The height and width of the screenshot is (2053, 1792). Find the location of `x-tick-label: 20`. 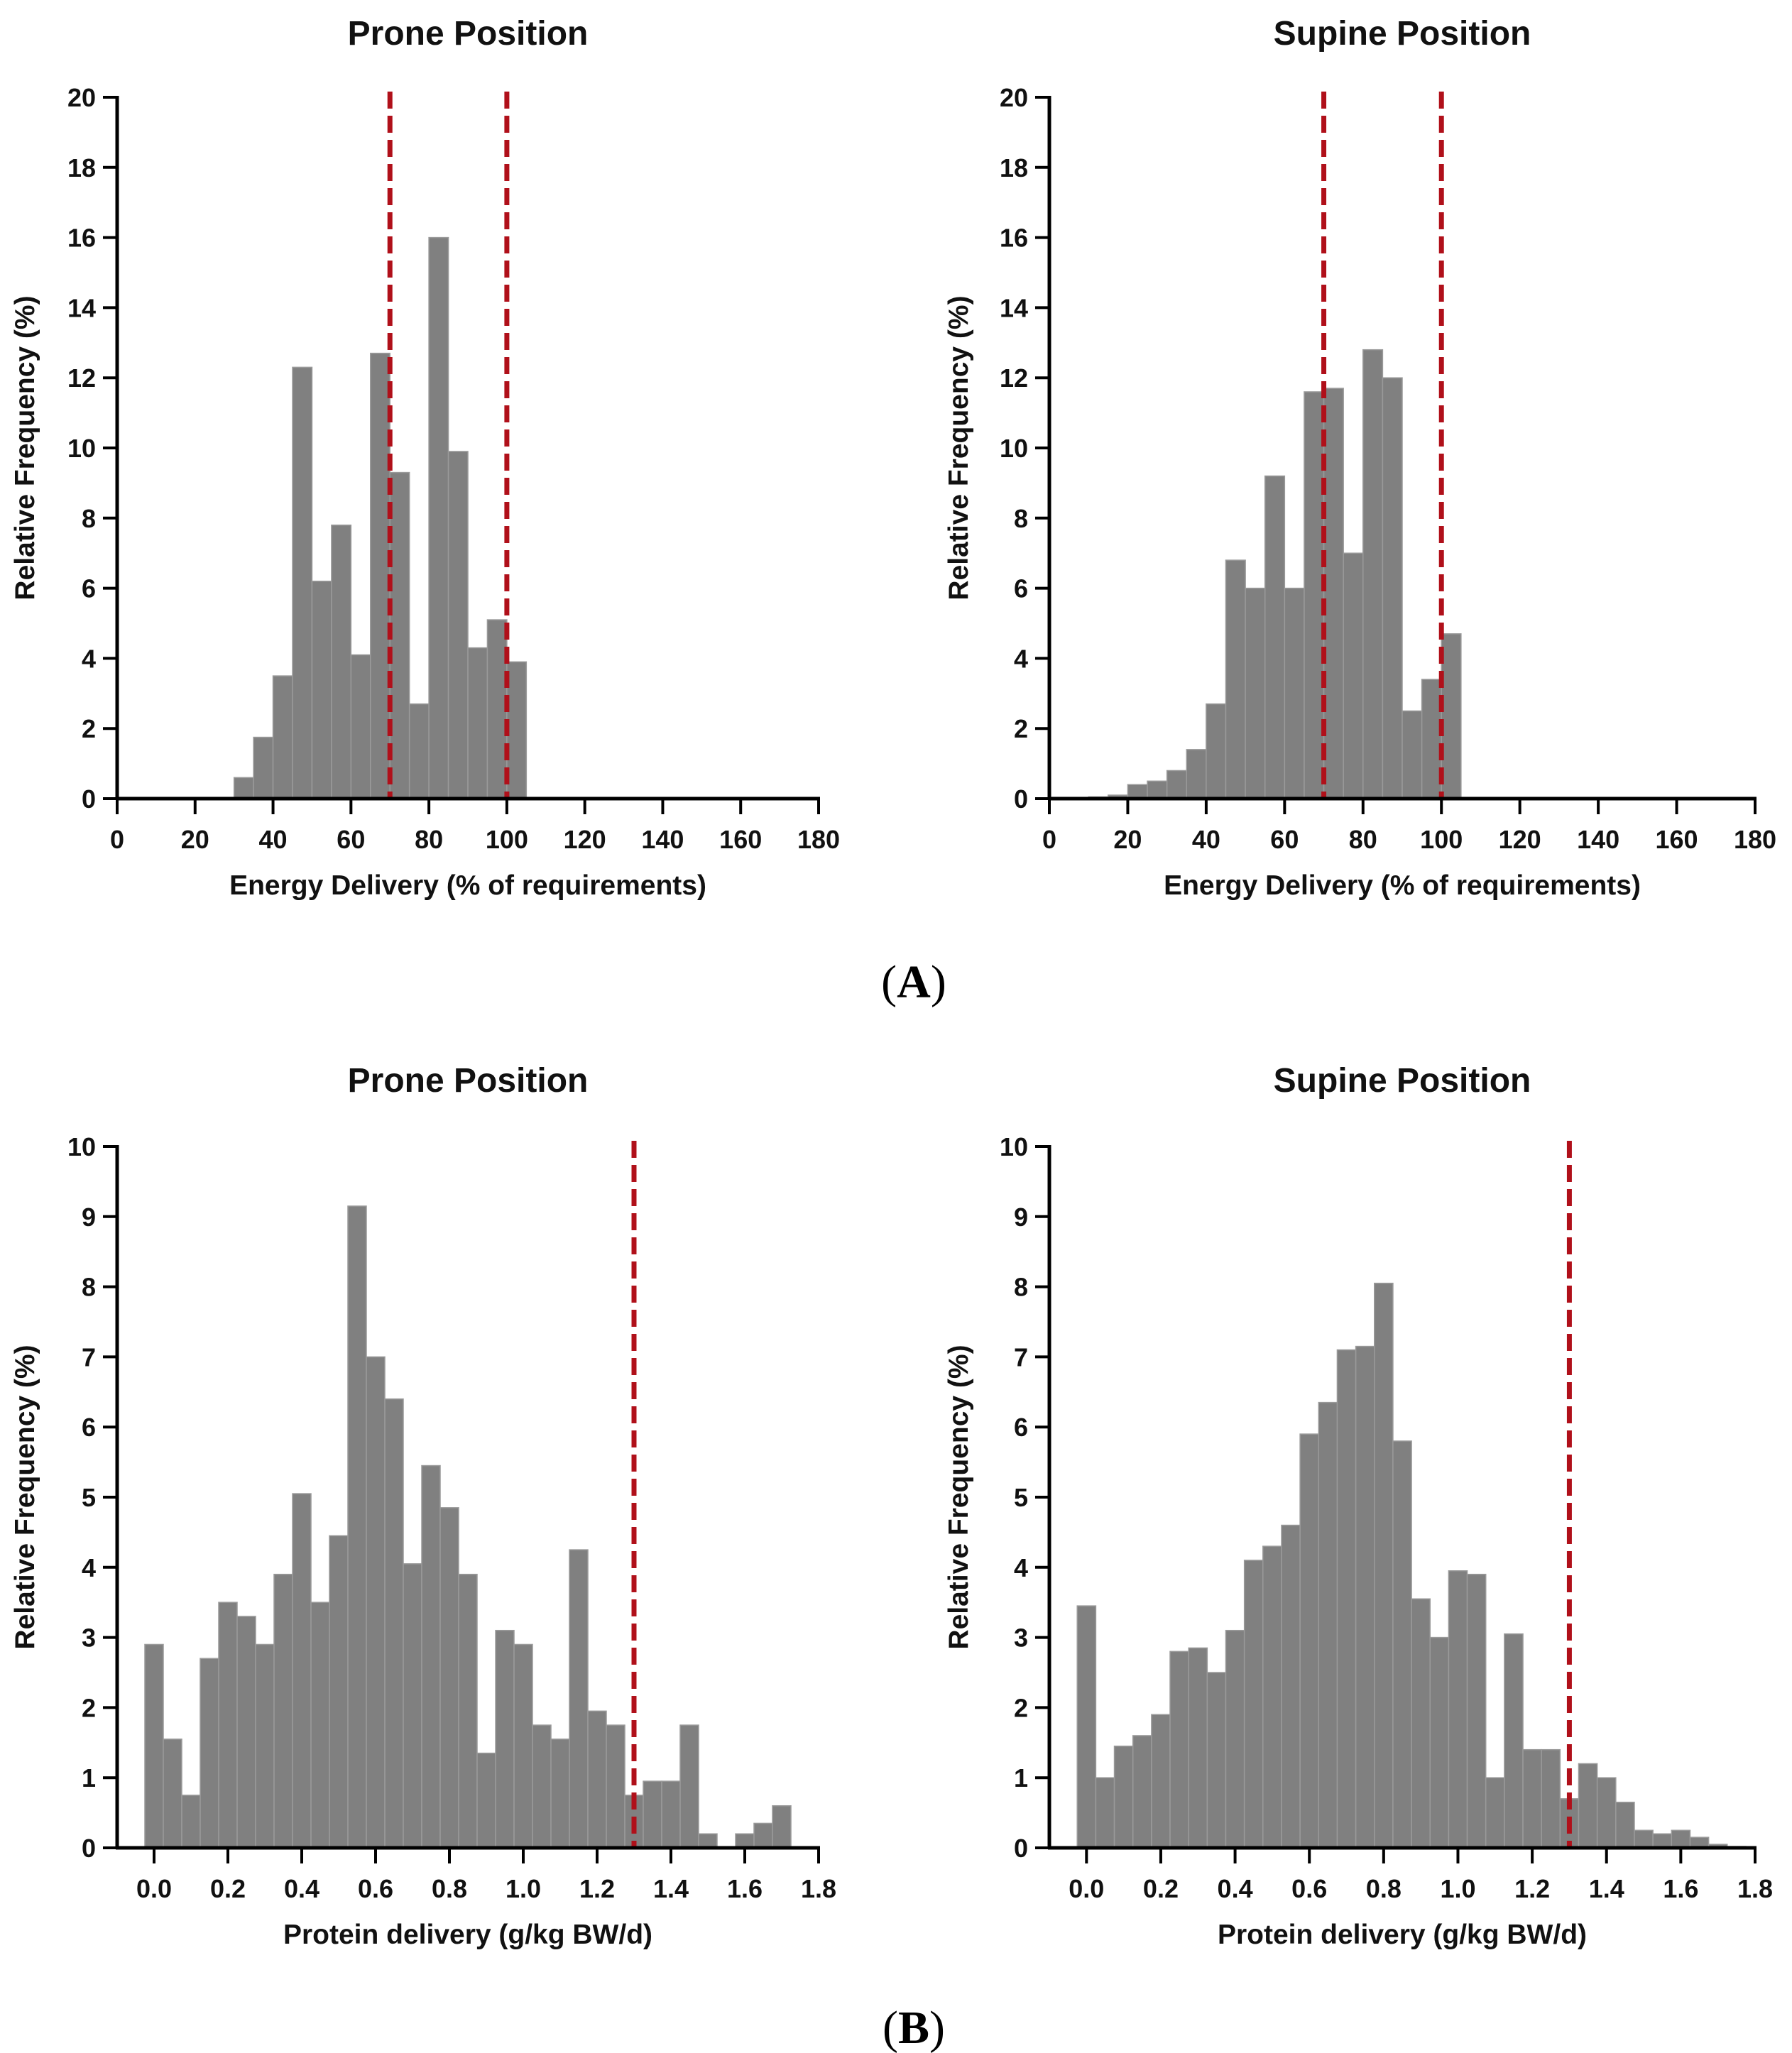

x-tick-label: 20 is located at coordinates (1127, 839).